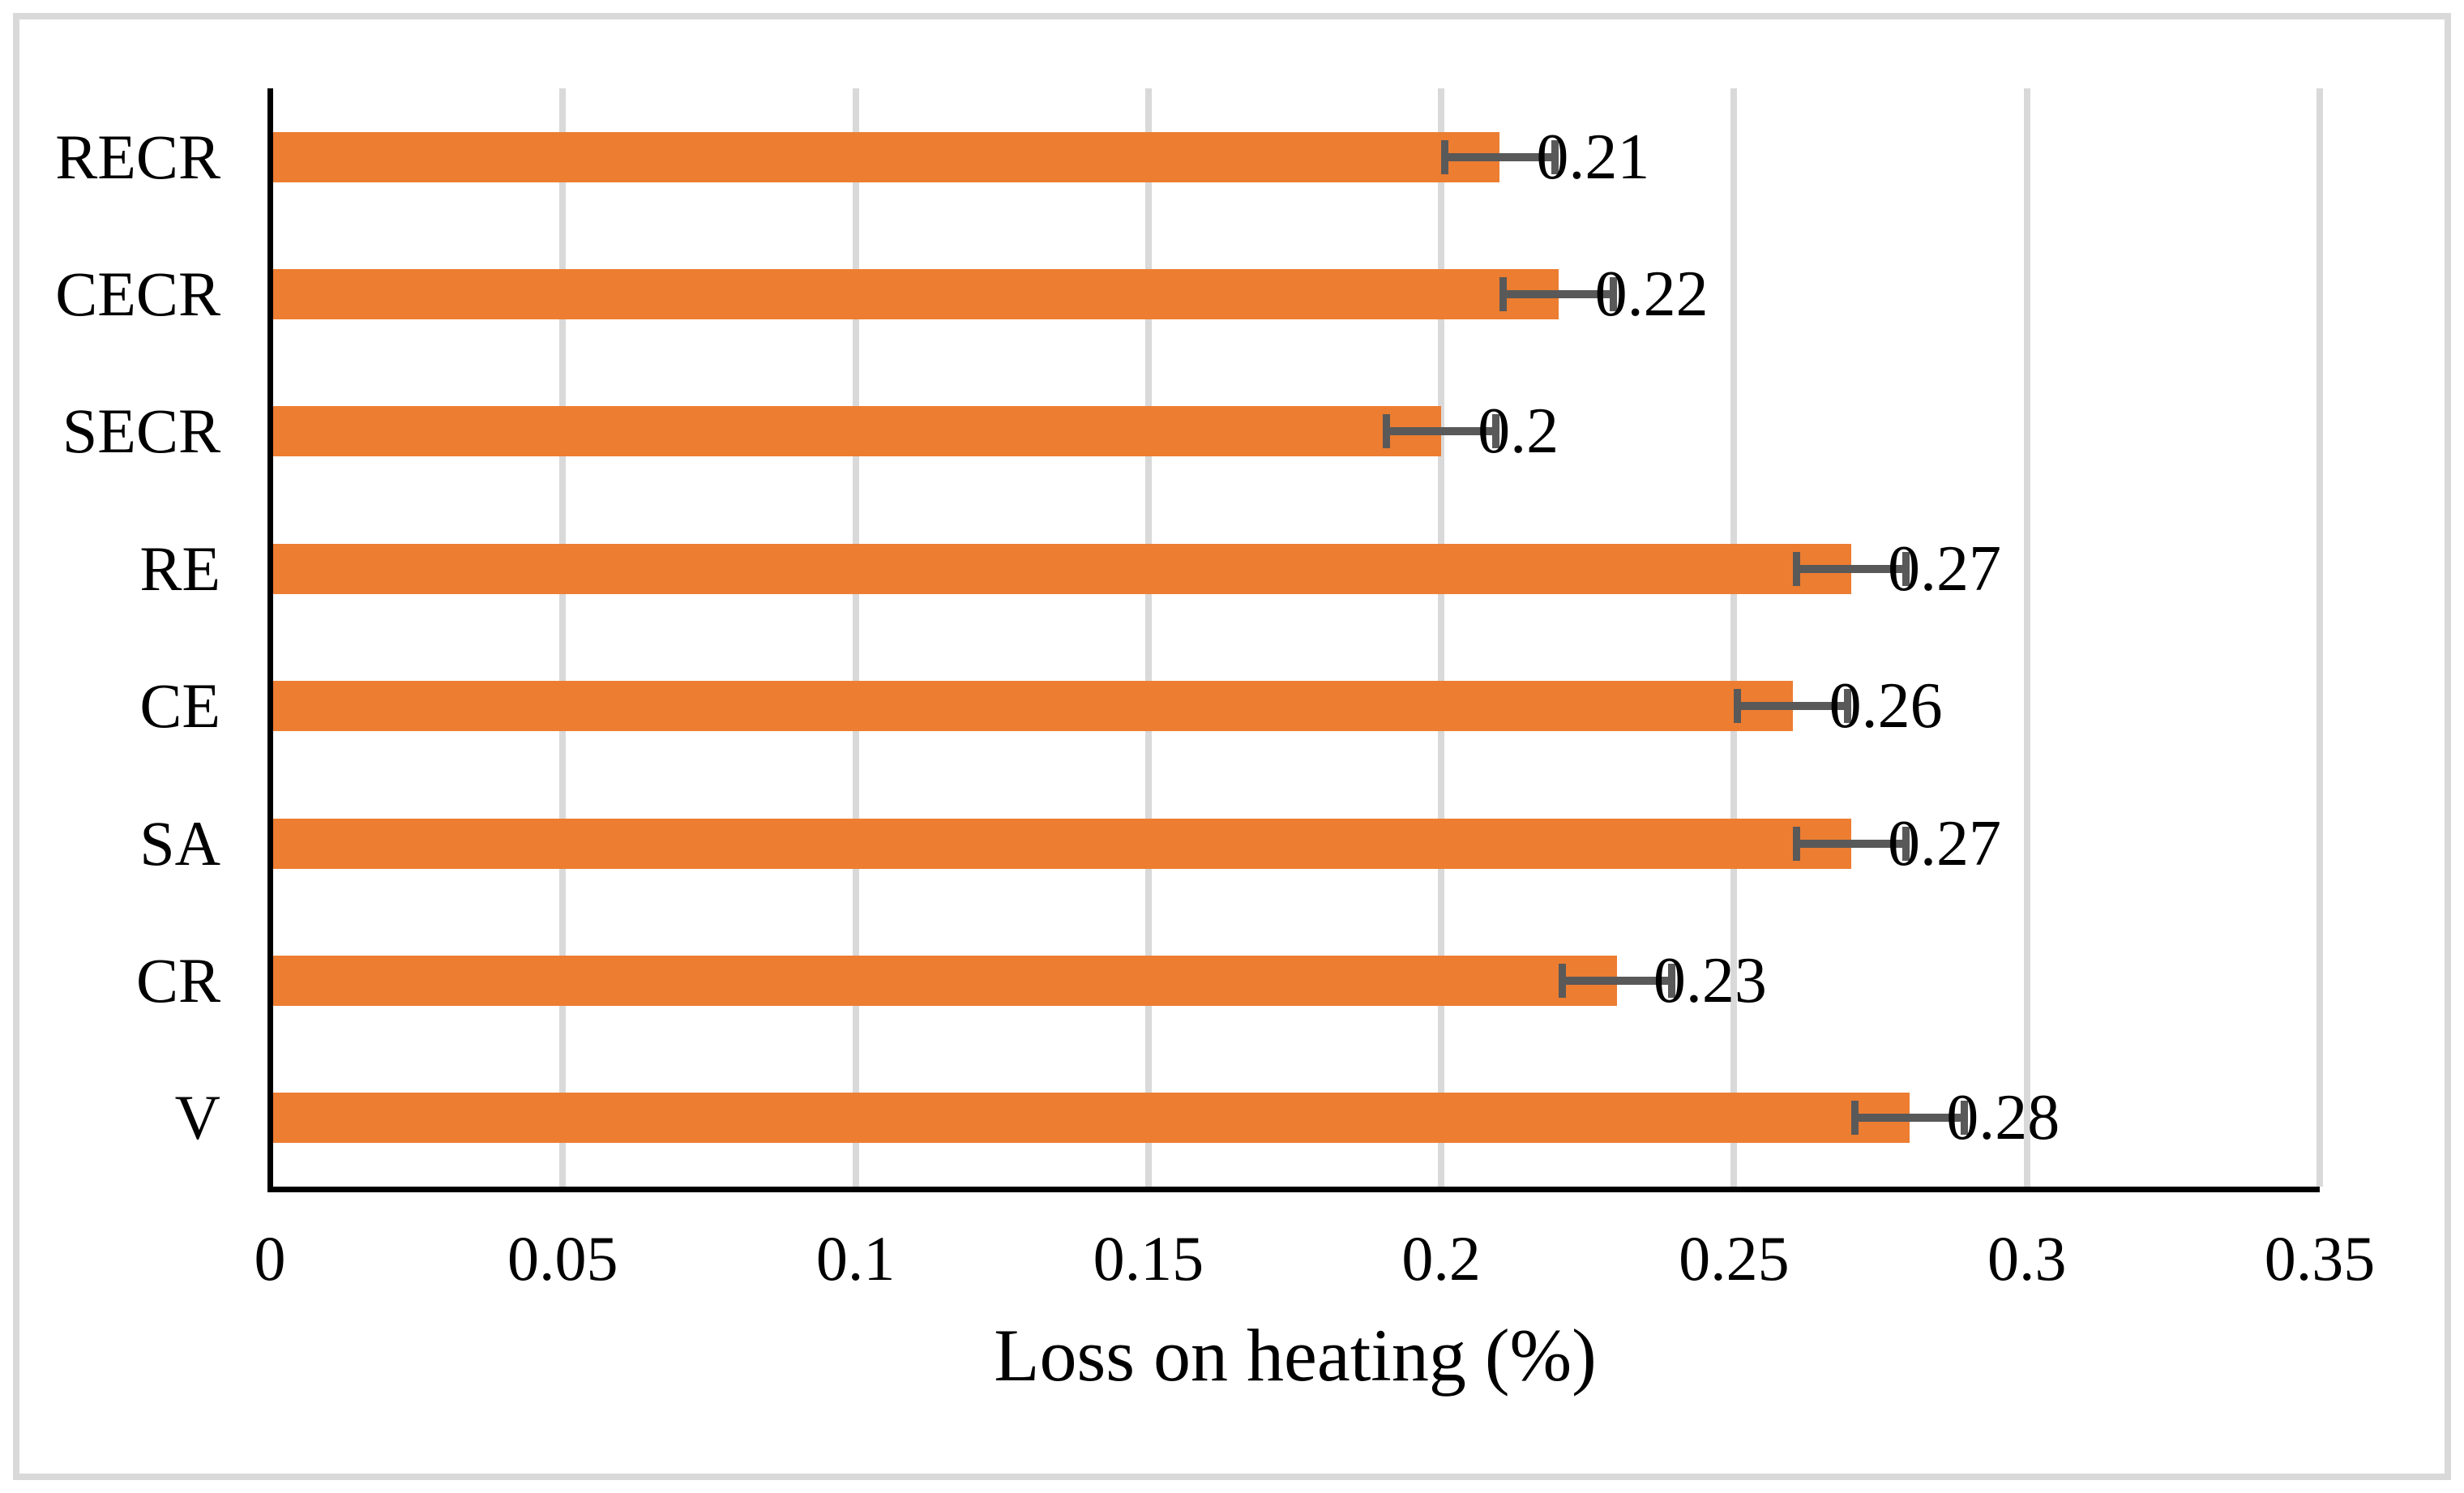  I want to click on data-label-secr: 0.2, so click(1518, 432).